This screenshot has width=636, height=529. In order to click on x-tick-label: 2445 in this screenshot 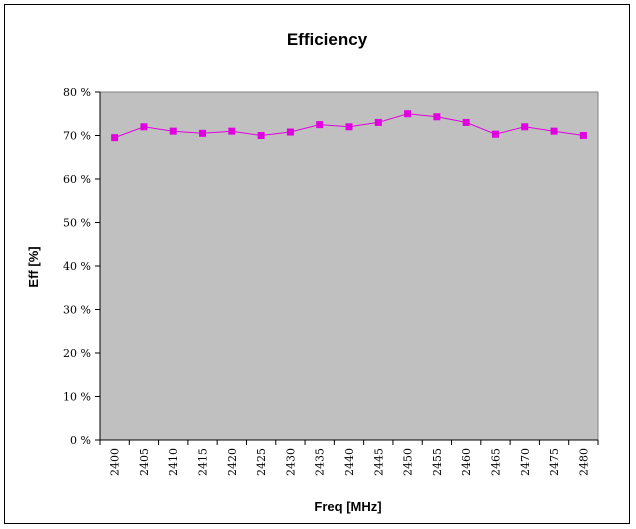, I will do `click(378, 462)`.